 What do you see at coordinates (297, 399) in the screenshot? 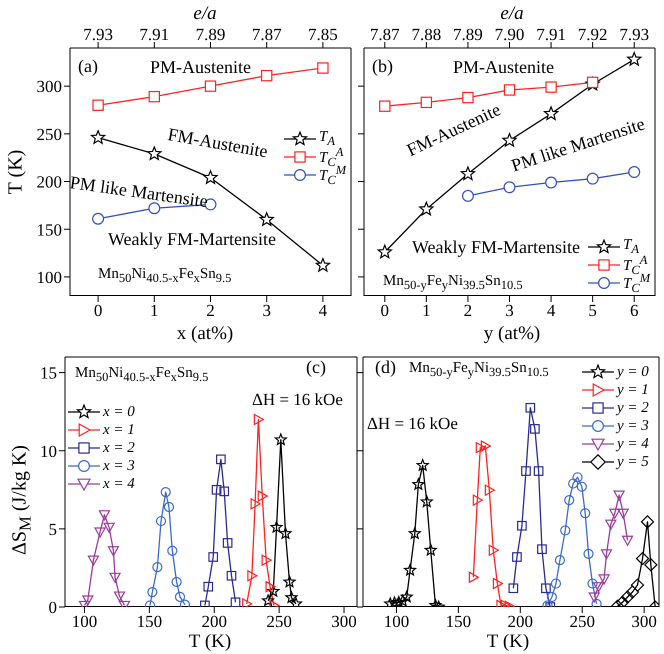
I see `annotation: ΔH = 16 kOe` at bounding box center [297, 399].